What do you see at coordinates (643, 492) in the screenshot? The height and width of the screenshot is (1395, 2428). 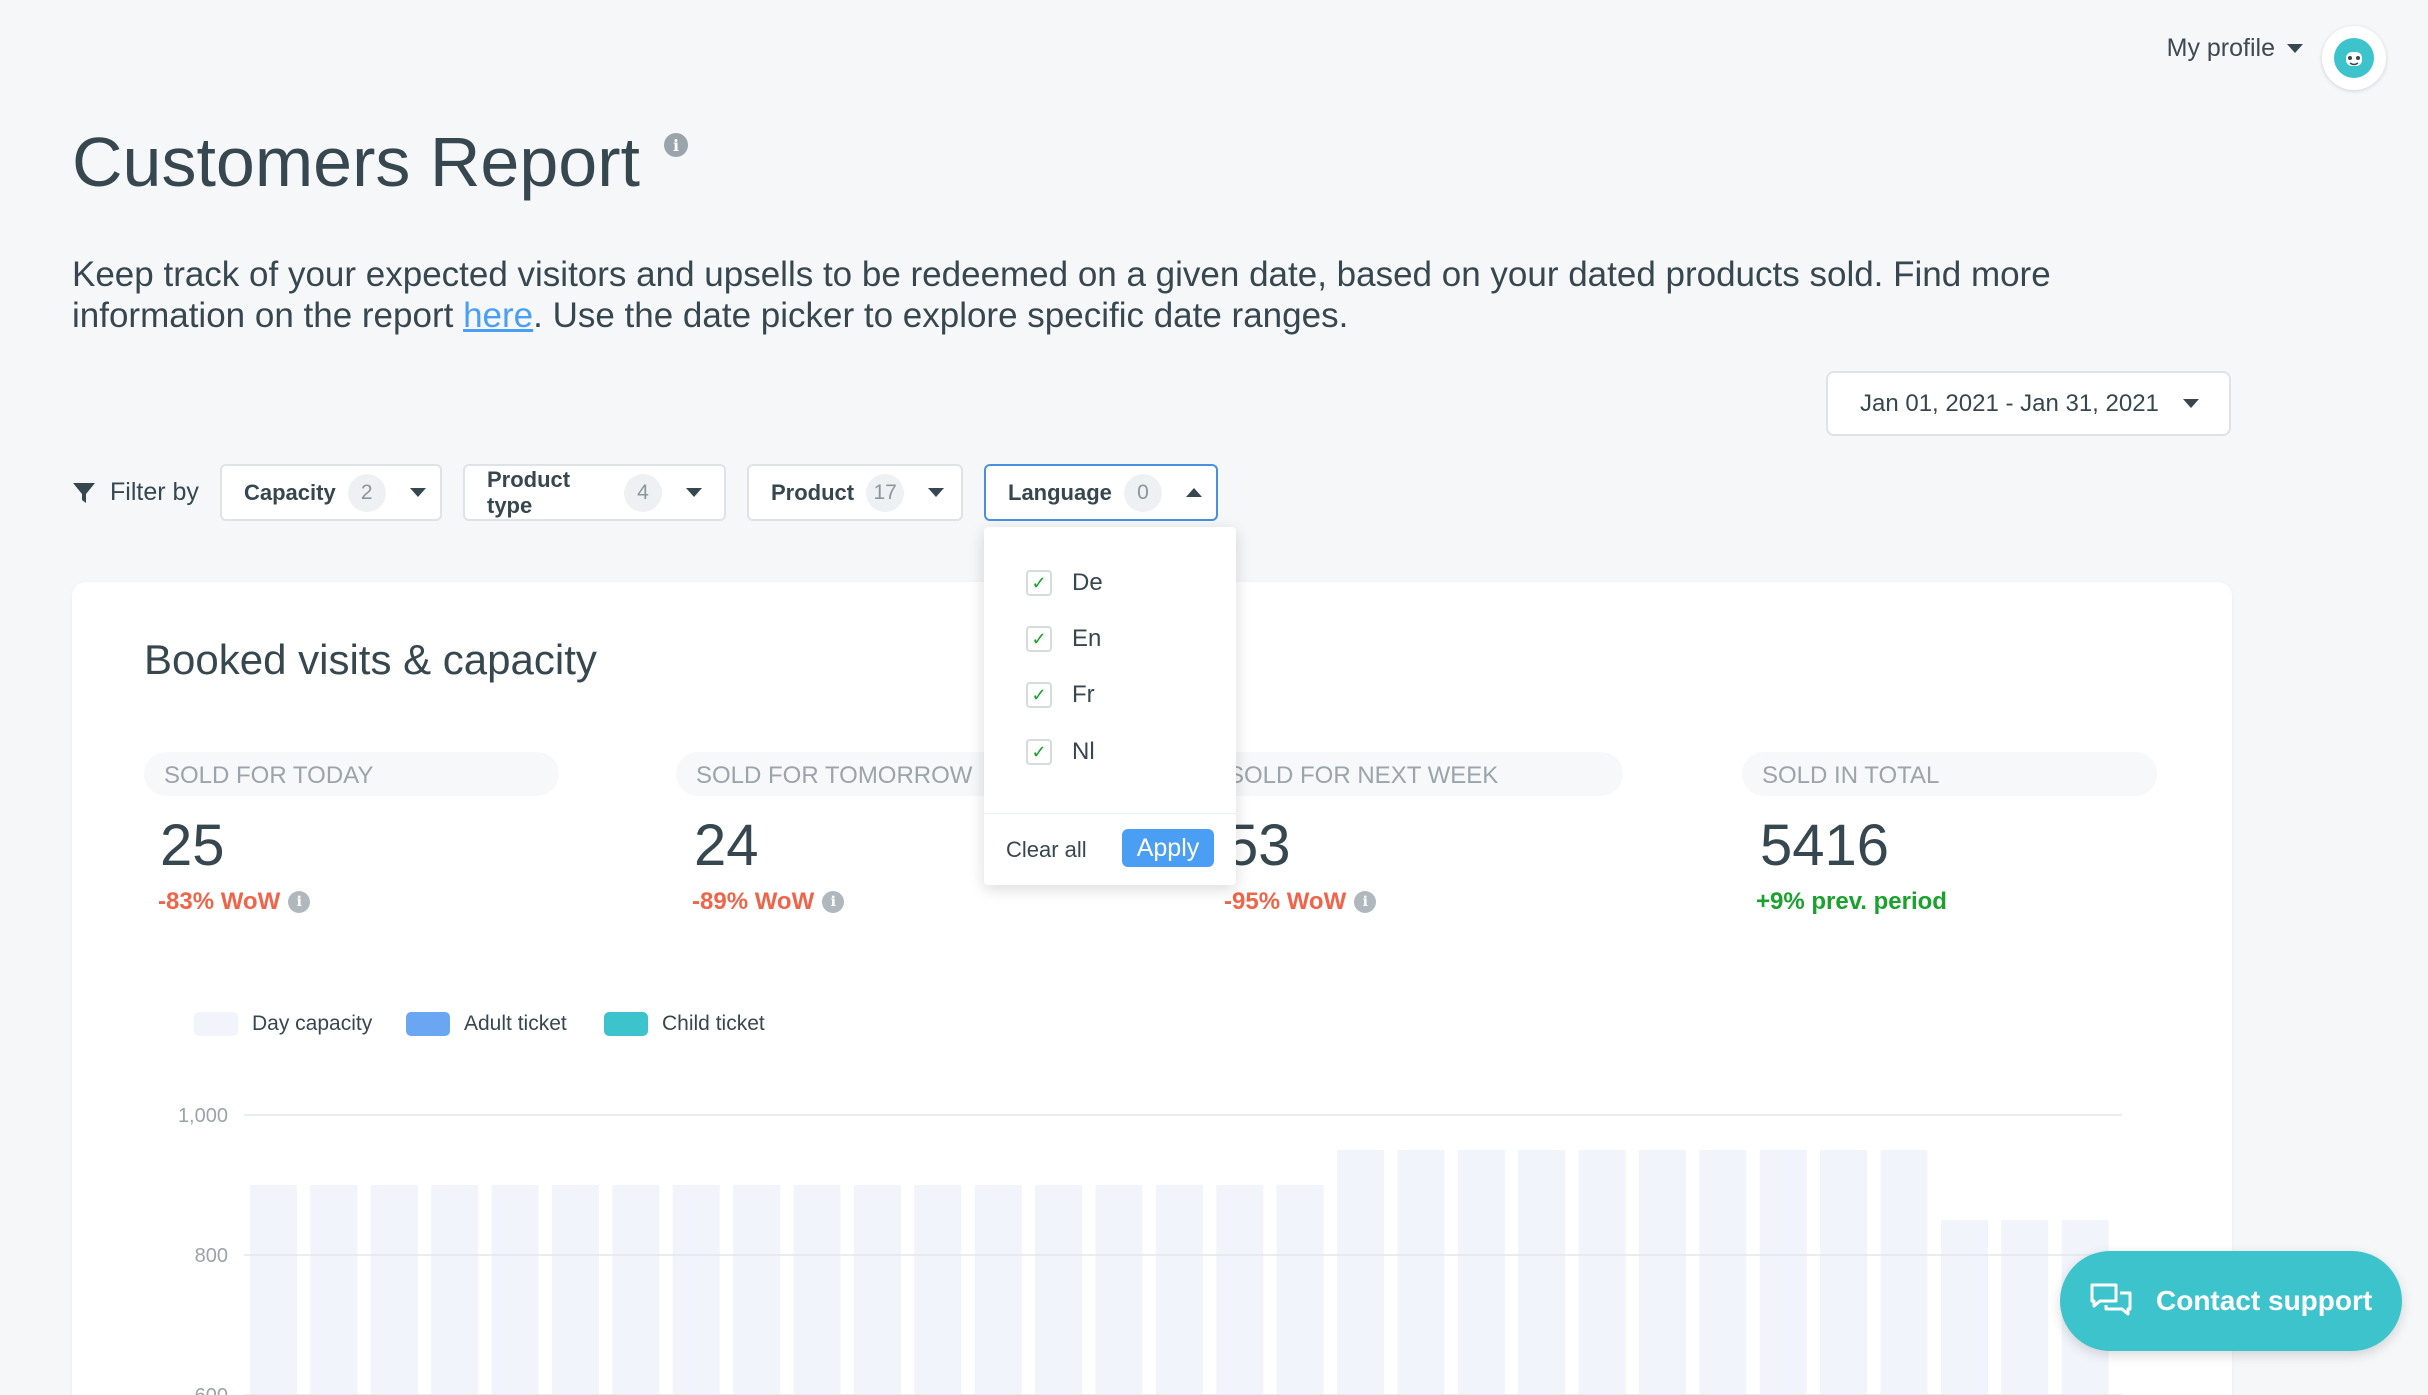 I see `filter-product-type-count: 4` at bounding box center [643, 492].